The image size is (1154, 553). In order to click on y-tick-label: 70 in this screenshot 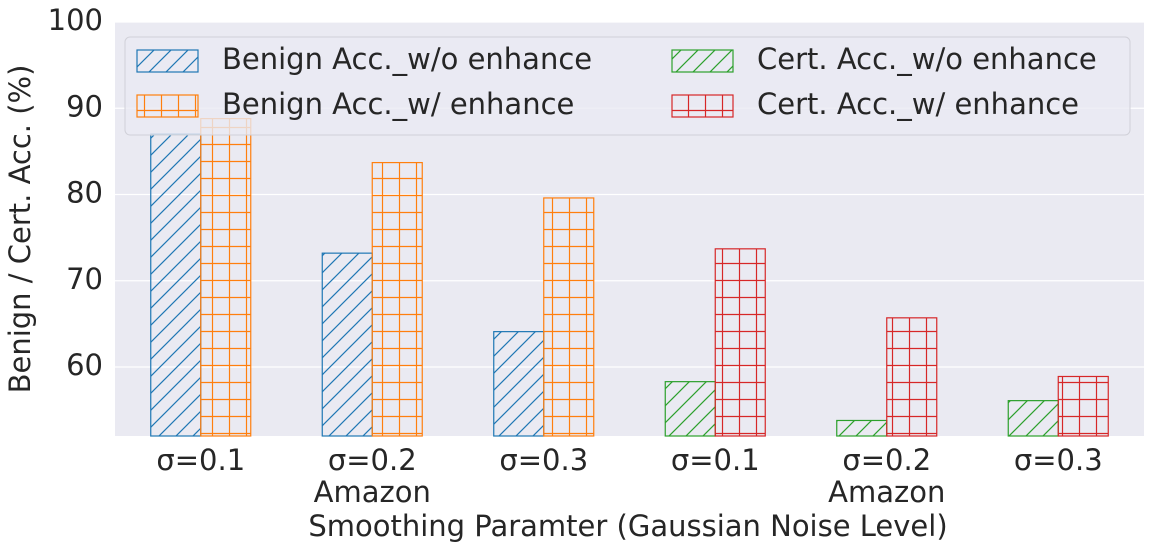, I will do `click(84, 279)`.